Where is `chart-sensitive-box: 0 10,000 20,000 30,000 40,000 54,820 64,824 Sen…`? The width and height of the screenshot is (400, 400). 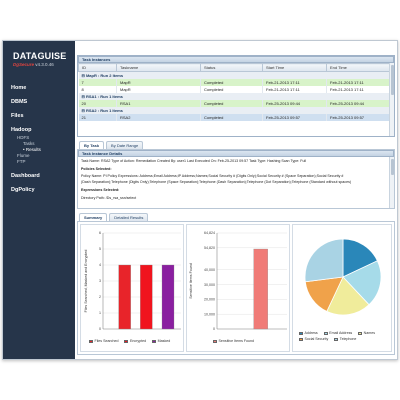 chart-sensitive-box: 0 10,000 20,000 30,000 40,000 54,820 64,824 Sen… is located at coordinates (238, 288).